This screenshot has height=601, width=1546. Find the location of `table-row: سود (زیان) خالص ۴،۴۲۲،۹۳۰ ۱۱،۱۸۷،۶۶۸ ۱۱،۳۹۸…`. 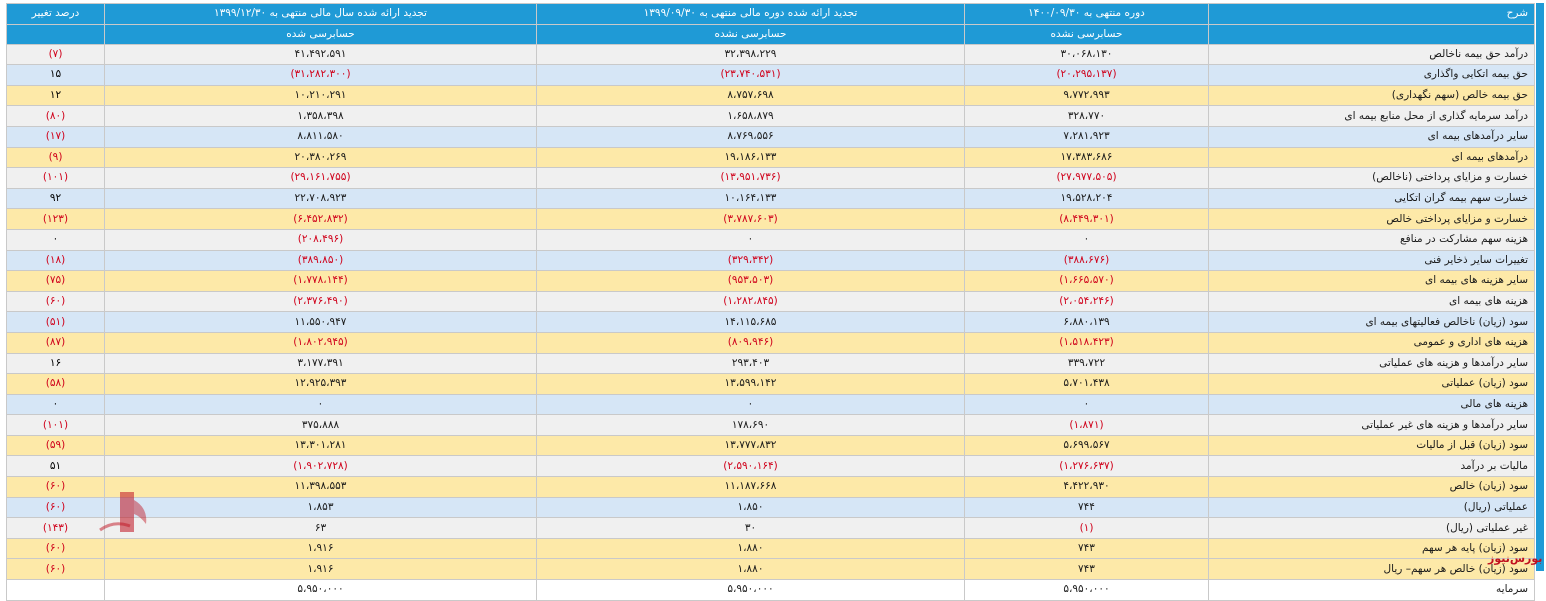

table-row: سود (زیان) خالص ۴،۴۲۲،۹۳۰ ۱۱،۱۸۷،۶۶۸ ۱۱،۳۹۸… is located at coordinates (770, 487).